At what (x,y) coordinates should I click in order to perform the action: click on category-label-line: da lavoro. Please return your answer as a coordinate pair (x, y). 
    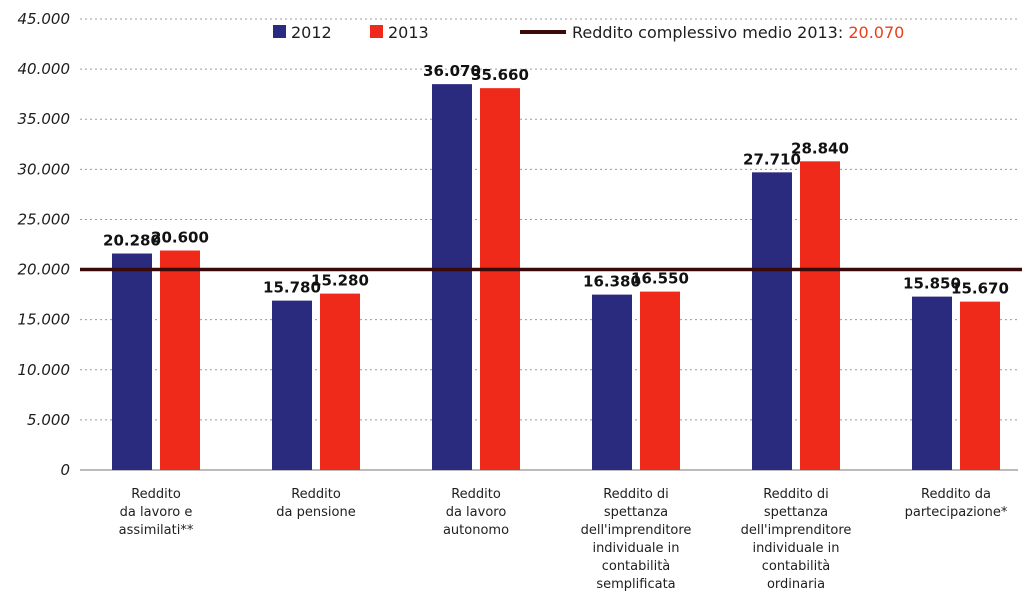
    Looking at the image, I should click on (476, 512).